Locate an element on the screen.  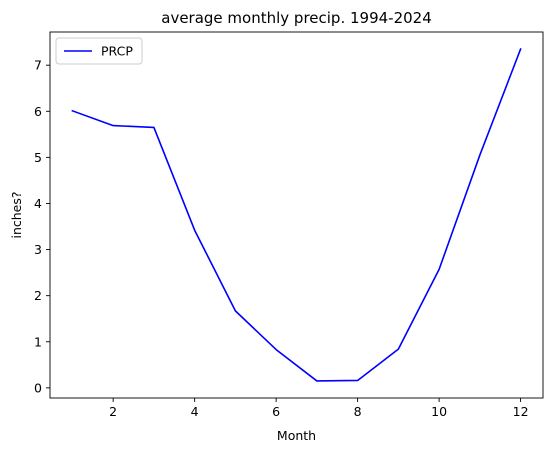
legend-box is located at coordinates (99, 51).